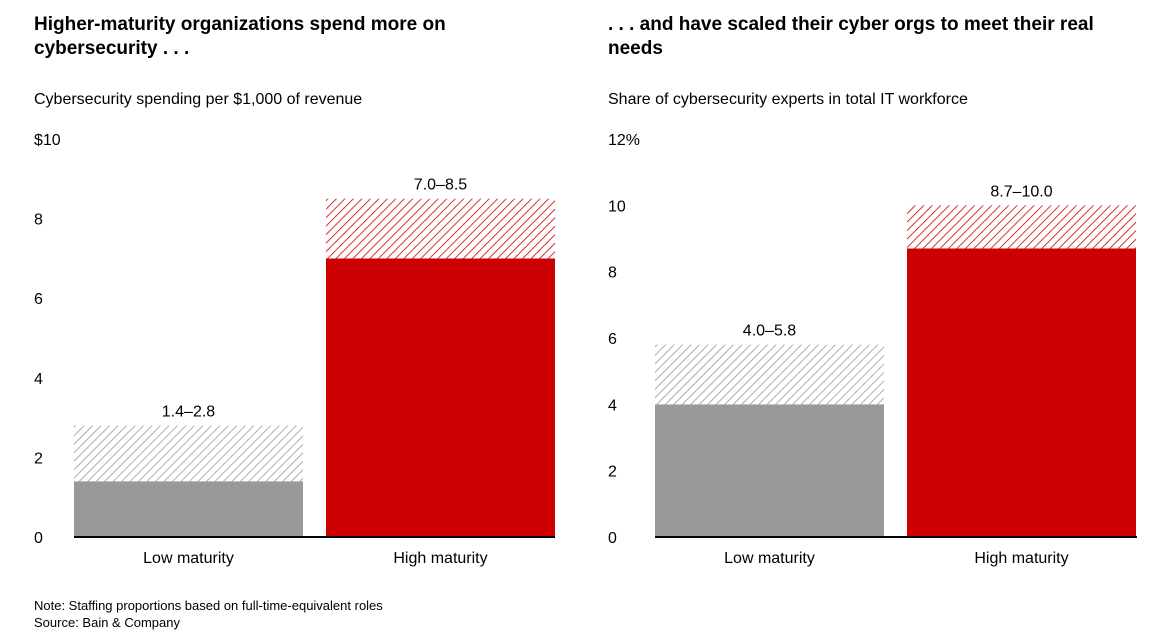 The height and width of the screenshot is (637, 1161). I want to click on left-y-tick-label: 6, so click(38, 299).